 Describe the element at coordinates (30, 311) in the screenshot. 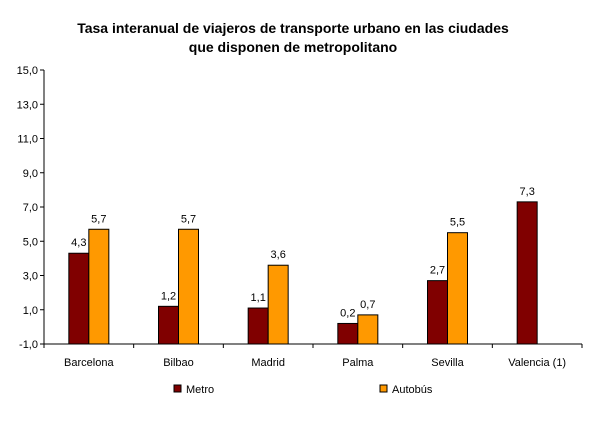

I see `y-tick-label: 1,0` at that location.